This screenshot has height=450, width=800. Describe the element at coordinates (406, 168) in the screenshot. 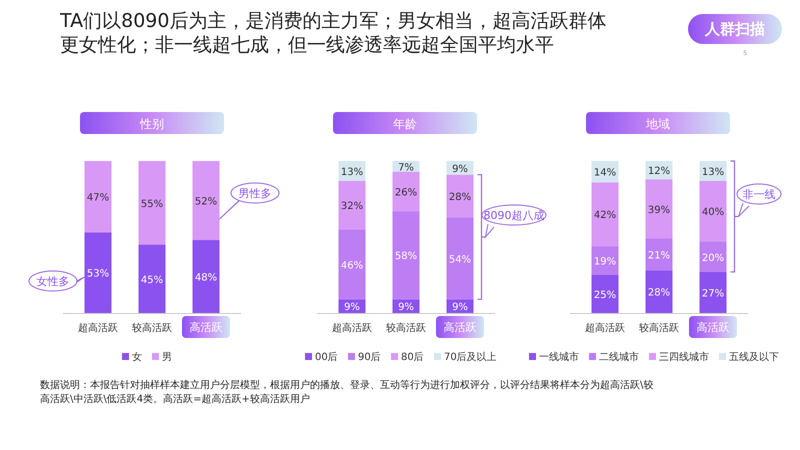

I see `data-label: 7%` at that location.